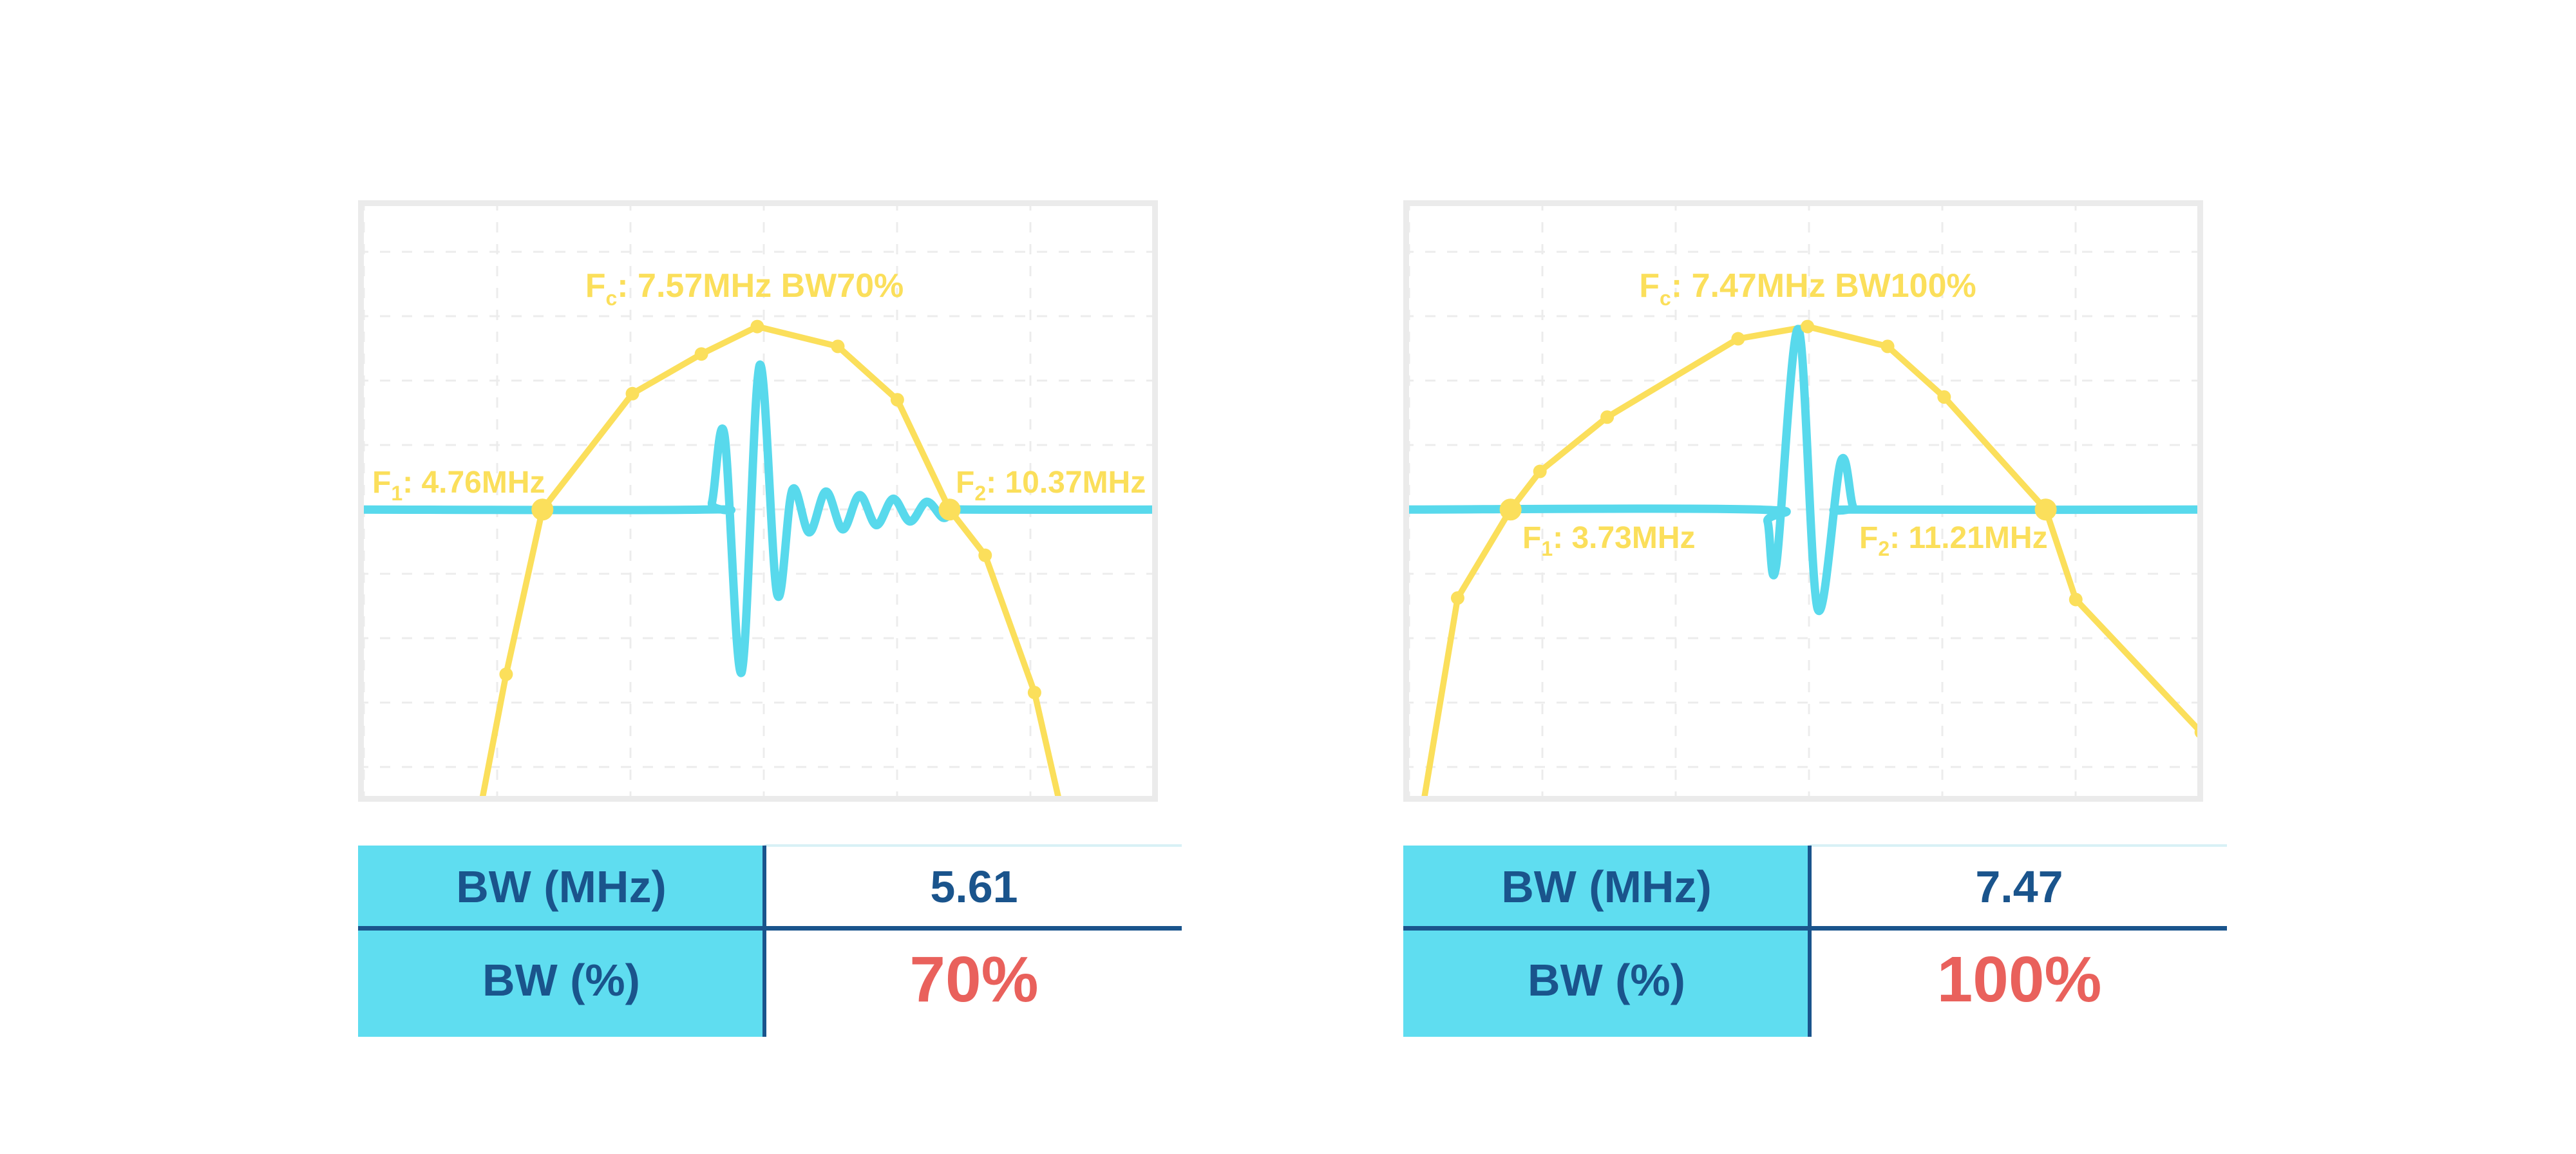 The height and width of the screenshot is (1154, 2576). Describe the element at coordinates (459, 485) in the screenshot. I see `f1-annotation: F1: 4.76MHz` at that location.